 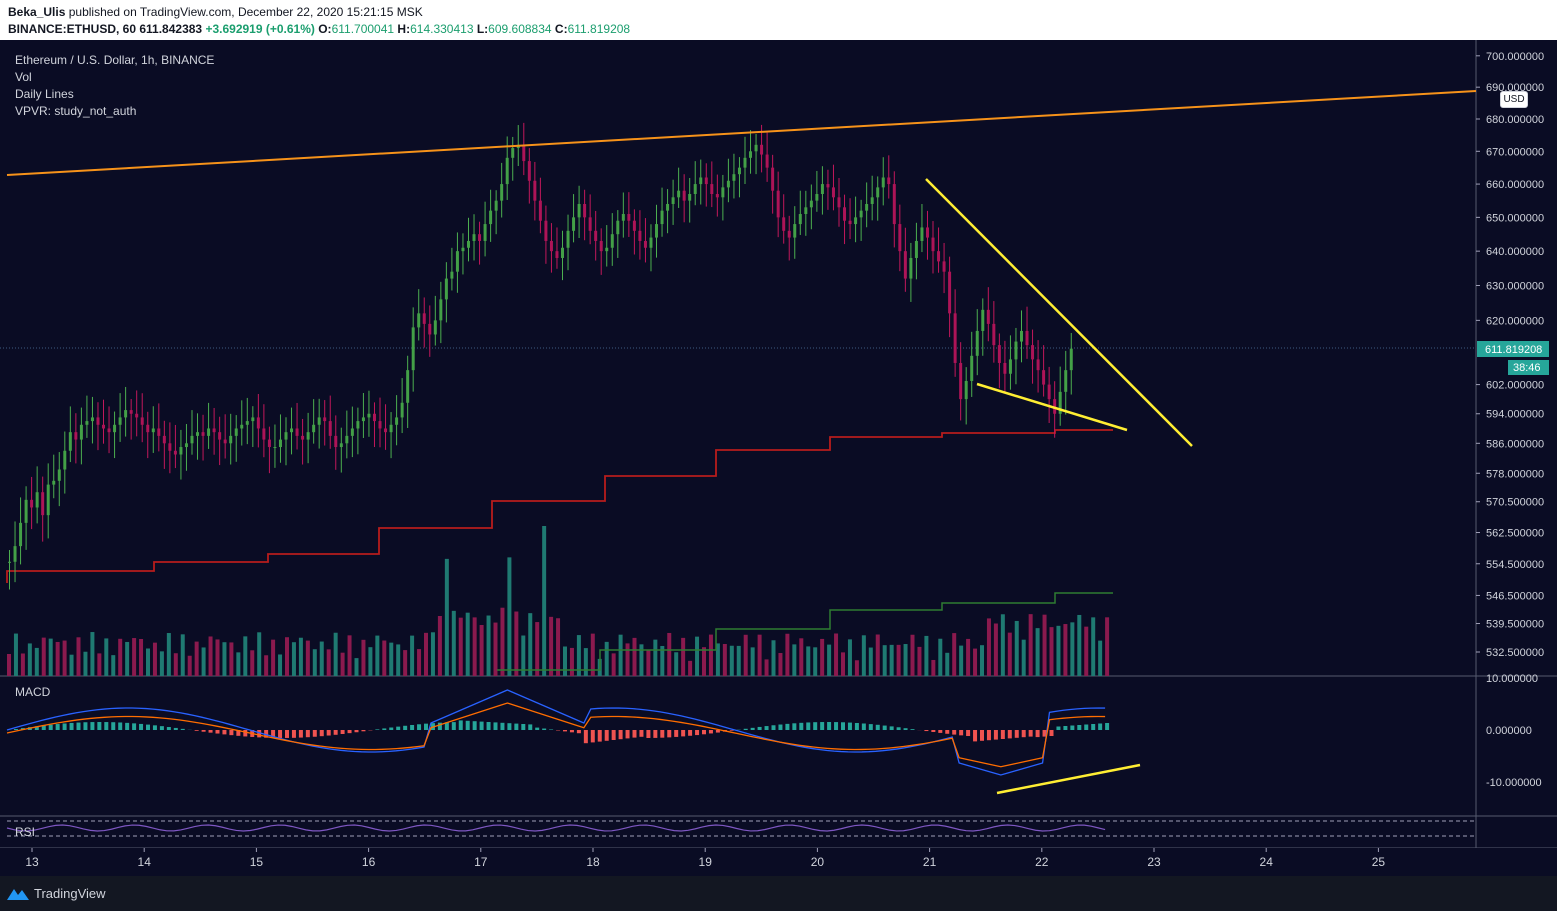 I want to click on brand-name: TradingView, so click(x=70, y=893).